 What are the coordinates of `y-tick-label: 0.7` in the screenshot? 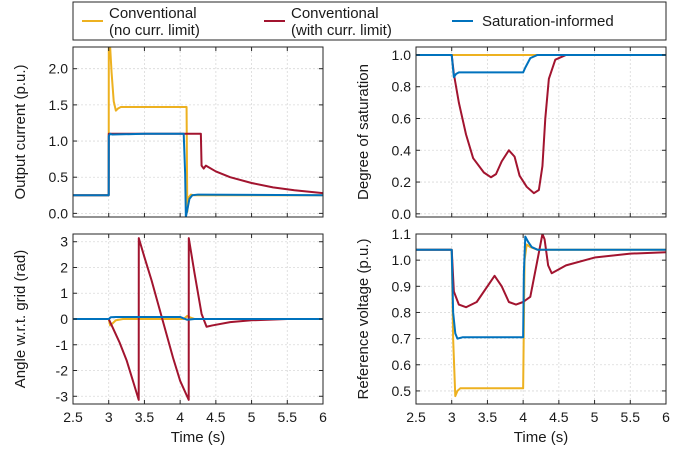 It's located at (402, 339).